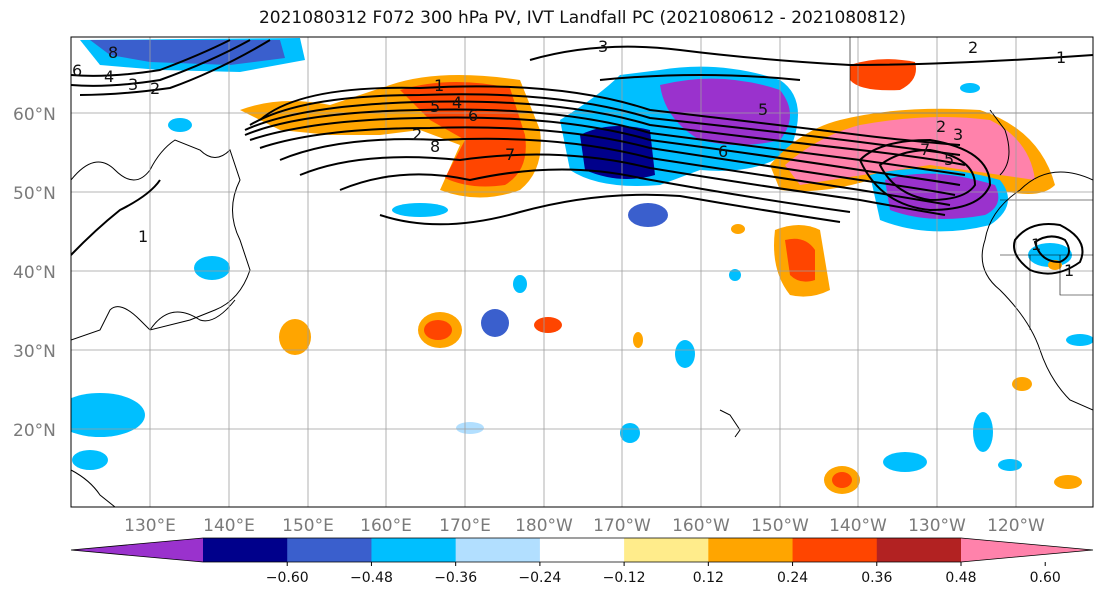 Image resolution: width=1105 pixels, height=601 pixels. What do you see at coordinates (708, 578) in the screenshot?
I see `colorbar-tick-label: 0.12` at bounding box center [708, 578].